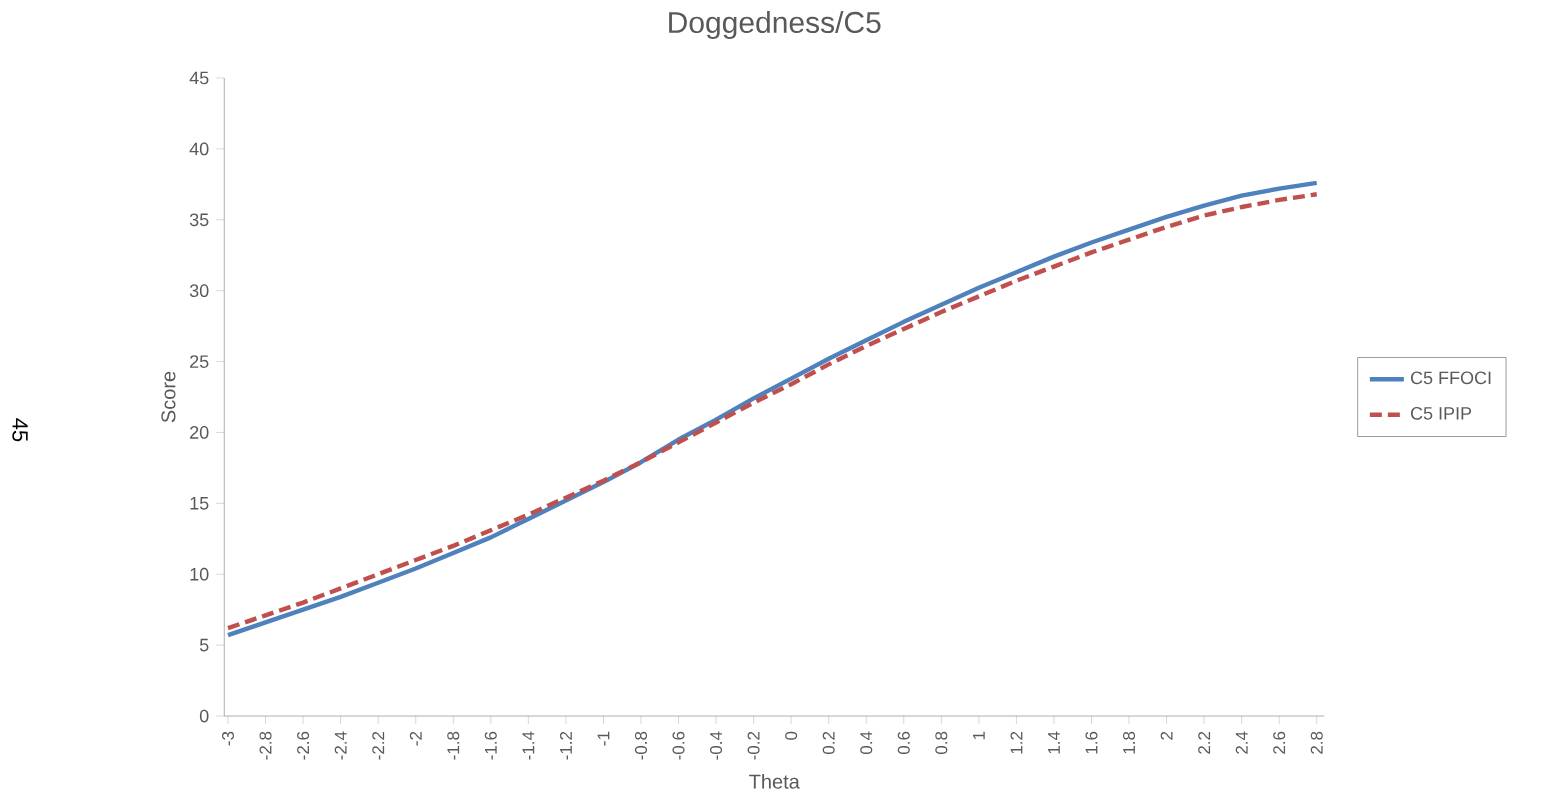 Image resolution: width=1551 pixels, height=812 pixels. I want to click on y-tick-label: 10, so click(199, 574).